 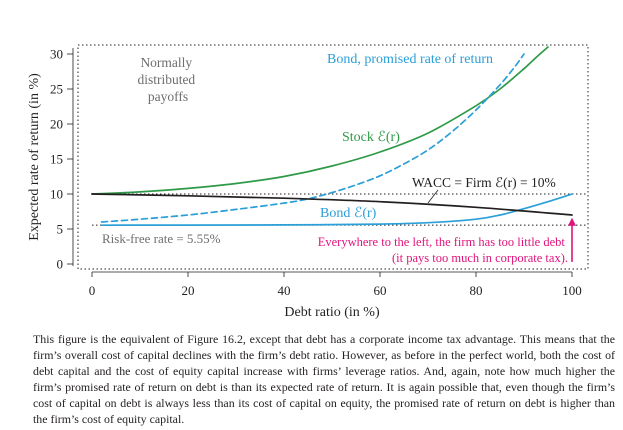 What do you see at coordinates (484, 182) in the screenshot?
I see `annotation-wacc: WACC = Firm ℰ(r) = 10%` at bounding box center [484, 182].